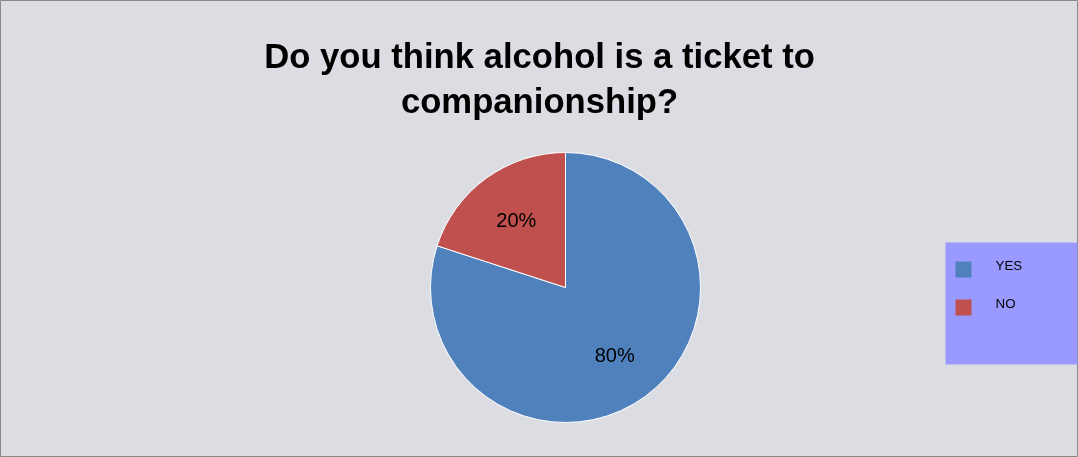 This screenshot has height=457, width=1078. What do you see at coordinates (614, 355) in the screenshot?
I see `data-label: 80%` at bounding box center [614, 355].